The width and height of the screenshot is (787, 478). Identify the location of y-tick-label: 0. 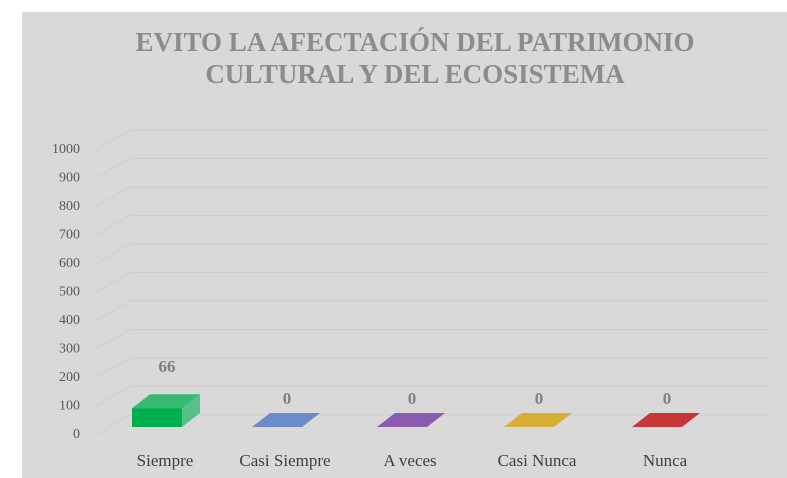
(76, 434).